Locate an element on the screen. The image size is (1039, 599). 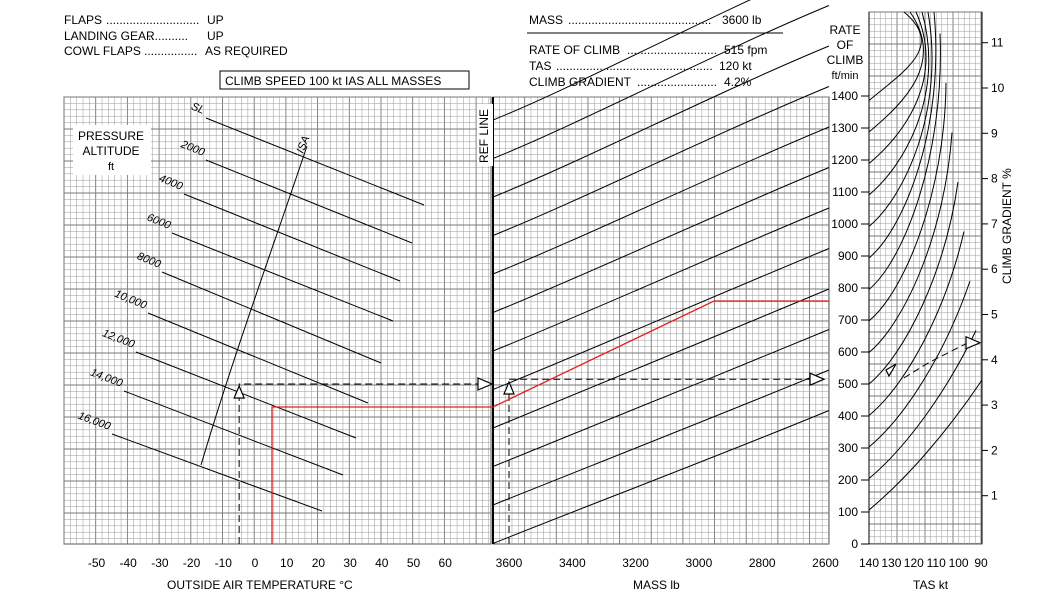
roc-tick-label: 1000 is located at coordinates (844, 224).